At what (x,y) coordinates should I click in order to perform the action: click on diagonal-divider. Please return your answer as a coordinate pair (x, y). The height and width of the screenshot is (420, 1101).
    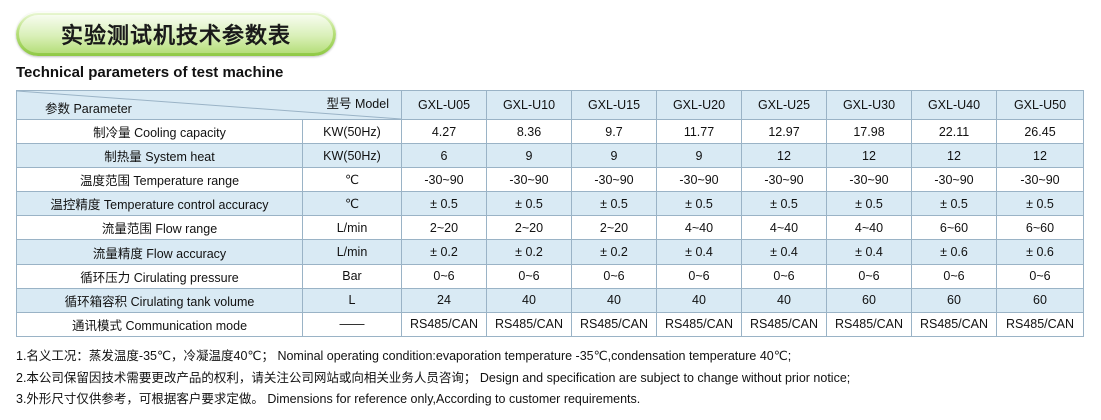
    Looking at the image, I should click on (209, 105).